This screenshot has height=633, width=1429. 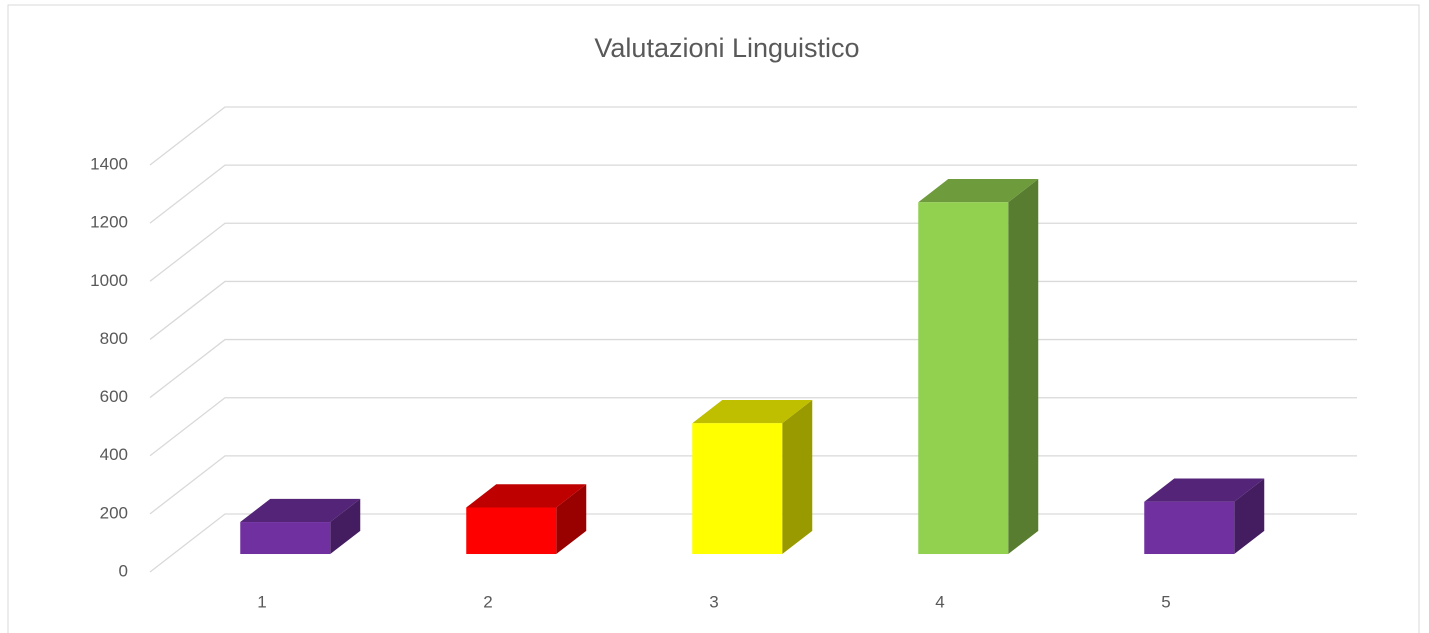 What do you see at coordinates (123, 570) in the screenshot?
I see `y-tick-label: 0` at bounding box center [123, 570].